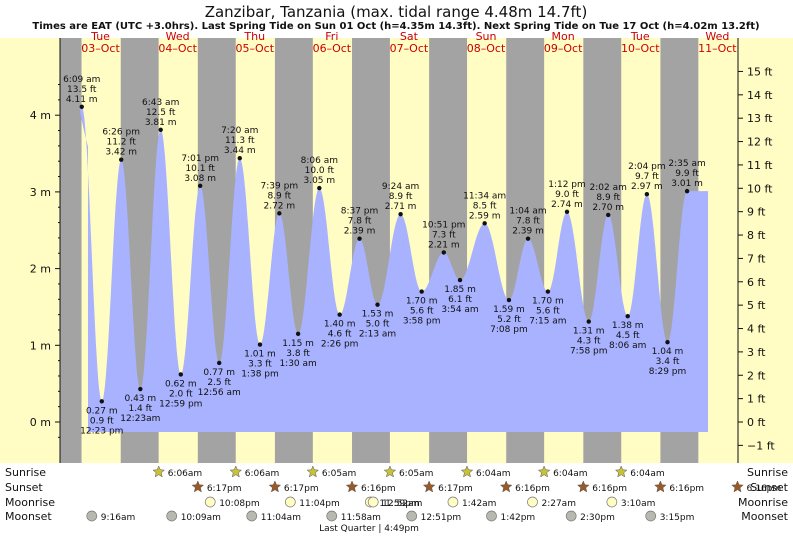  Describe the element at coordinates (402, 504) in the screenshot. I see `moonrise-time: 12:52am` at that location.